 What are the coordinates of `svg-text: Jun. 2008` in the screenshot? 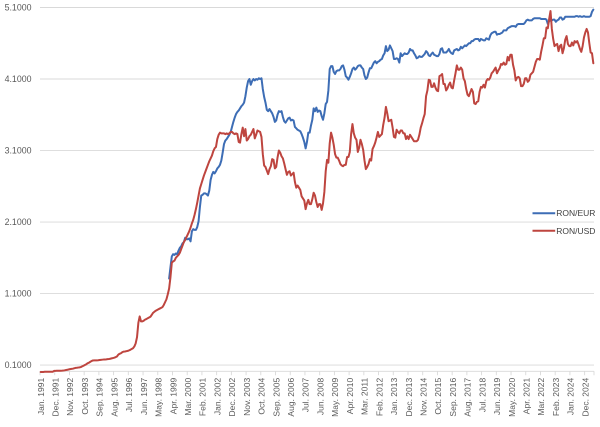 It's located at (320, 397).